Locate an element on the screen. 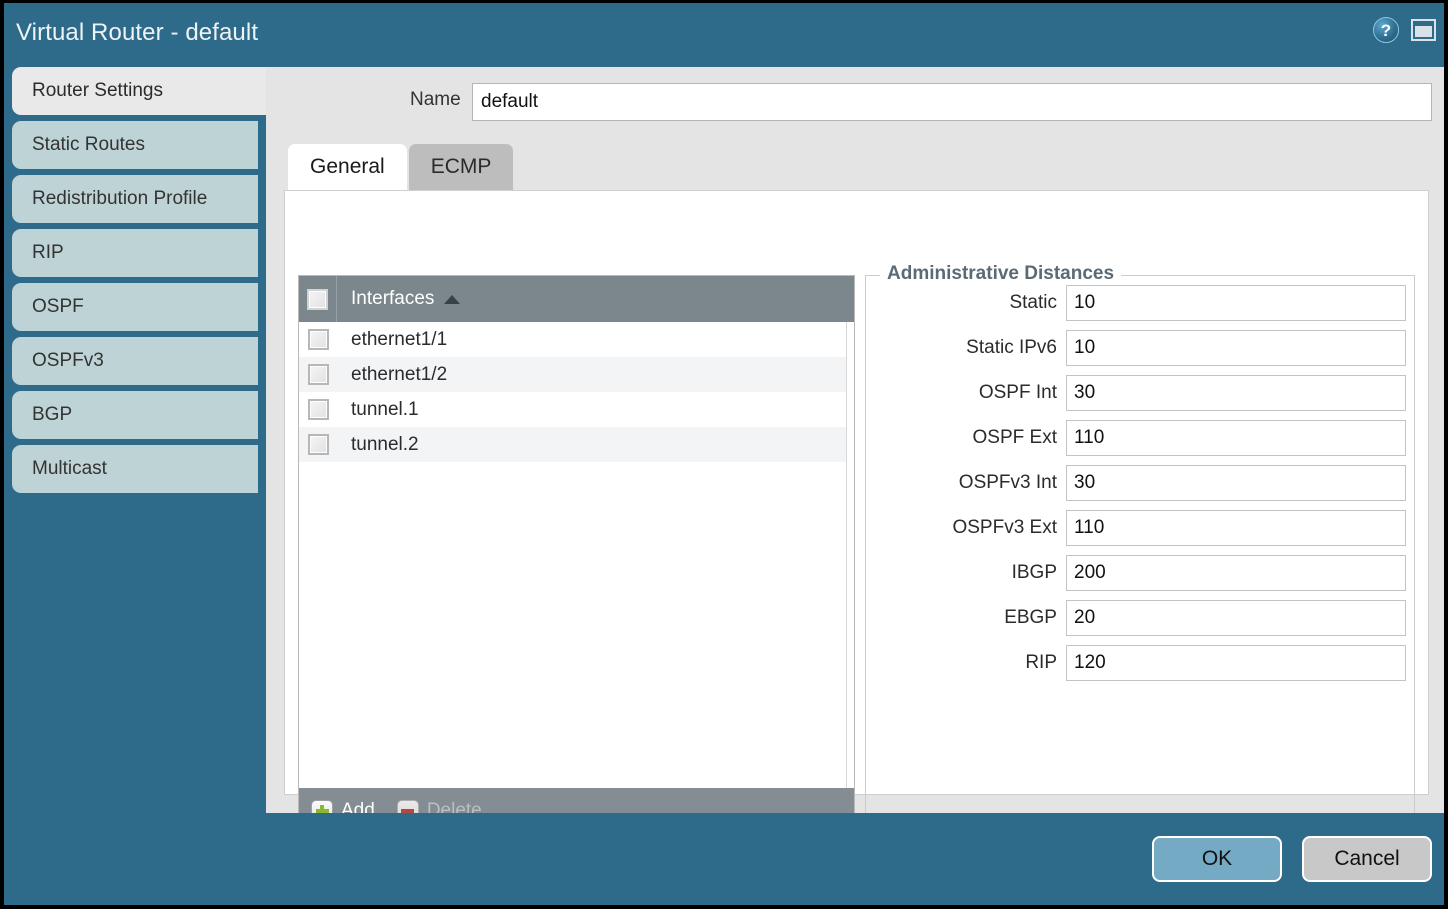  tab-ecmp: ECMP is located at coordinates (461, 167).